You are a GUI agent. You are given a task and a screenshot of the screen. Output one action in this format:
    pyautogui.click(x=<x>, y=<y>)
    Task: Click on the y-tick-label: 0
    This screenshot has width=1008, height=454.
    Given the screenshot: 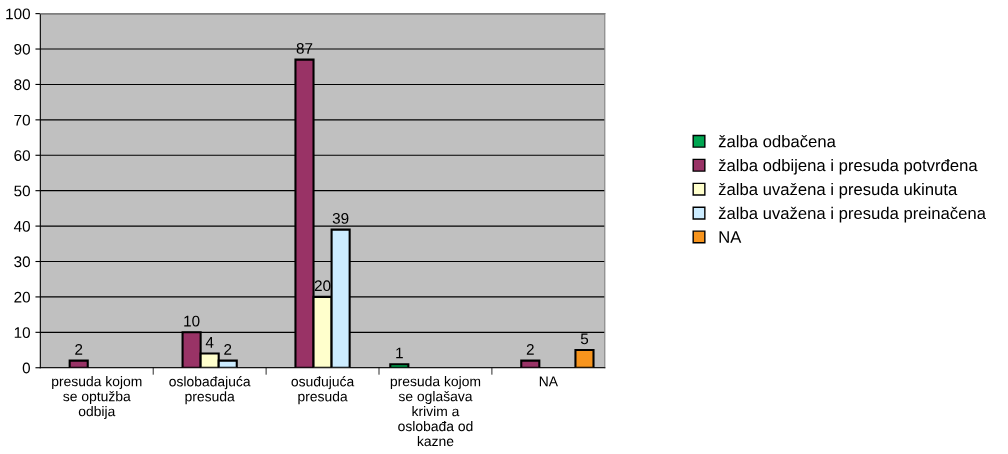 What is the action you would take?
    pyautogui.click(x=26, y=368)
    